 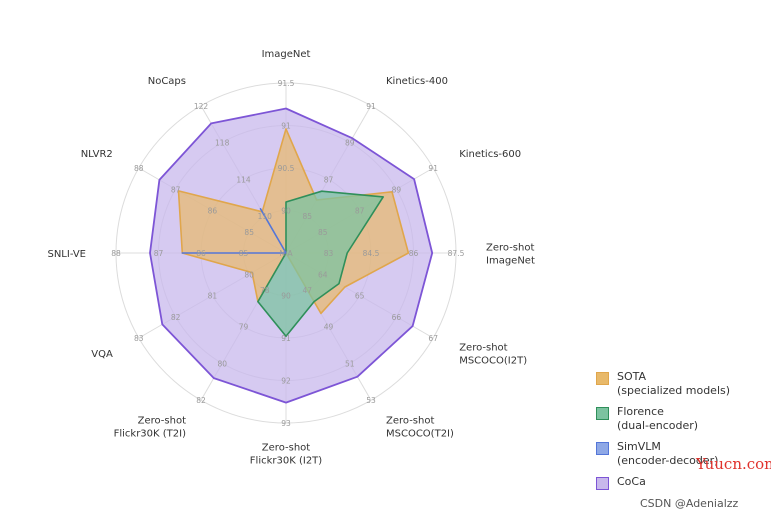 I want to click on tick-label: 65, so click(x=360, y=296).